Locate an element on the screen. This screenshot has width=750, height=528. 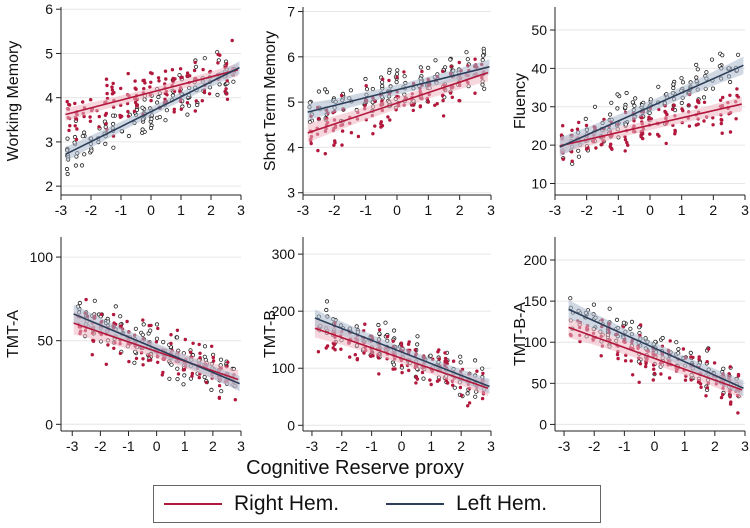
y-tick-label: 150 is located at coordinates (536, 301).